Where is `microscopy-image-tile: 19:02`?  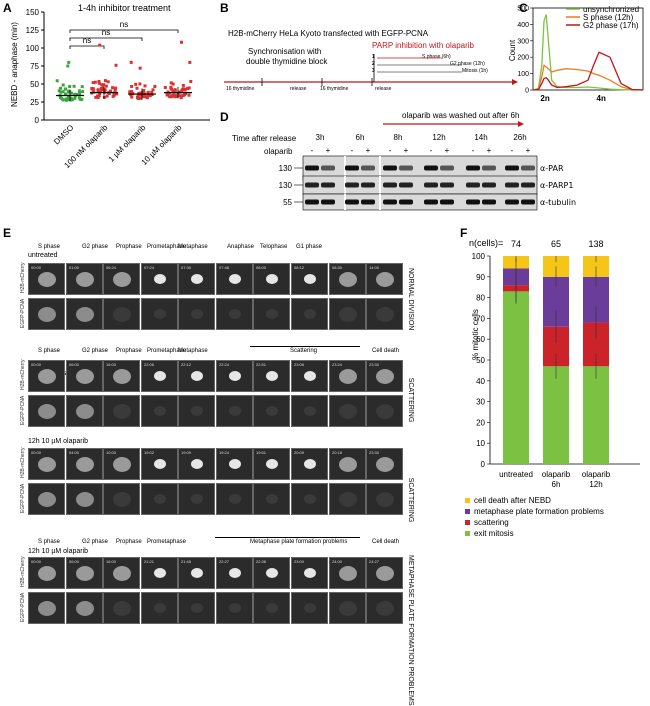 microscopy-image-tile: 19:02 is located at coordinates (159, 464).